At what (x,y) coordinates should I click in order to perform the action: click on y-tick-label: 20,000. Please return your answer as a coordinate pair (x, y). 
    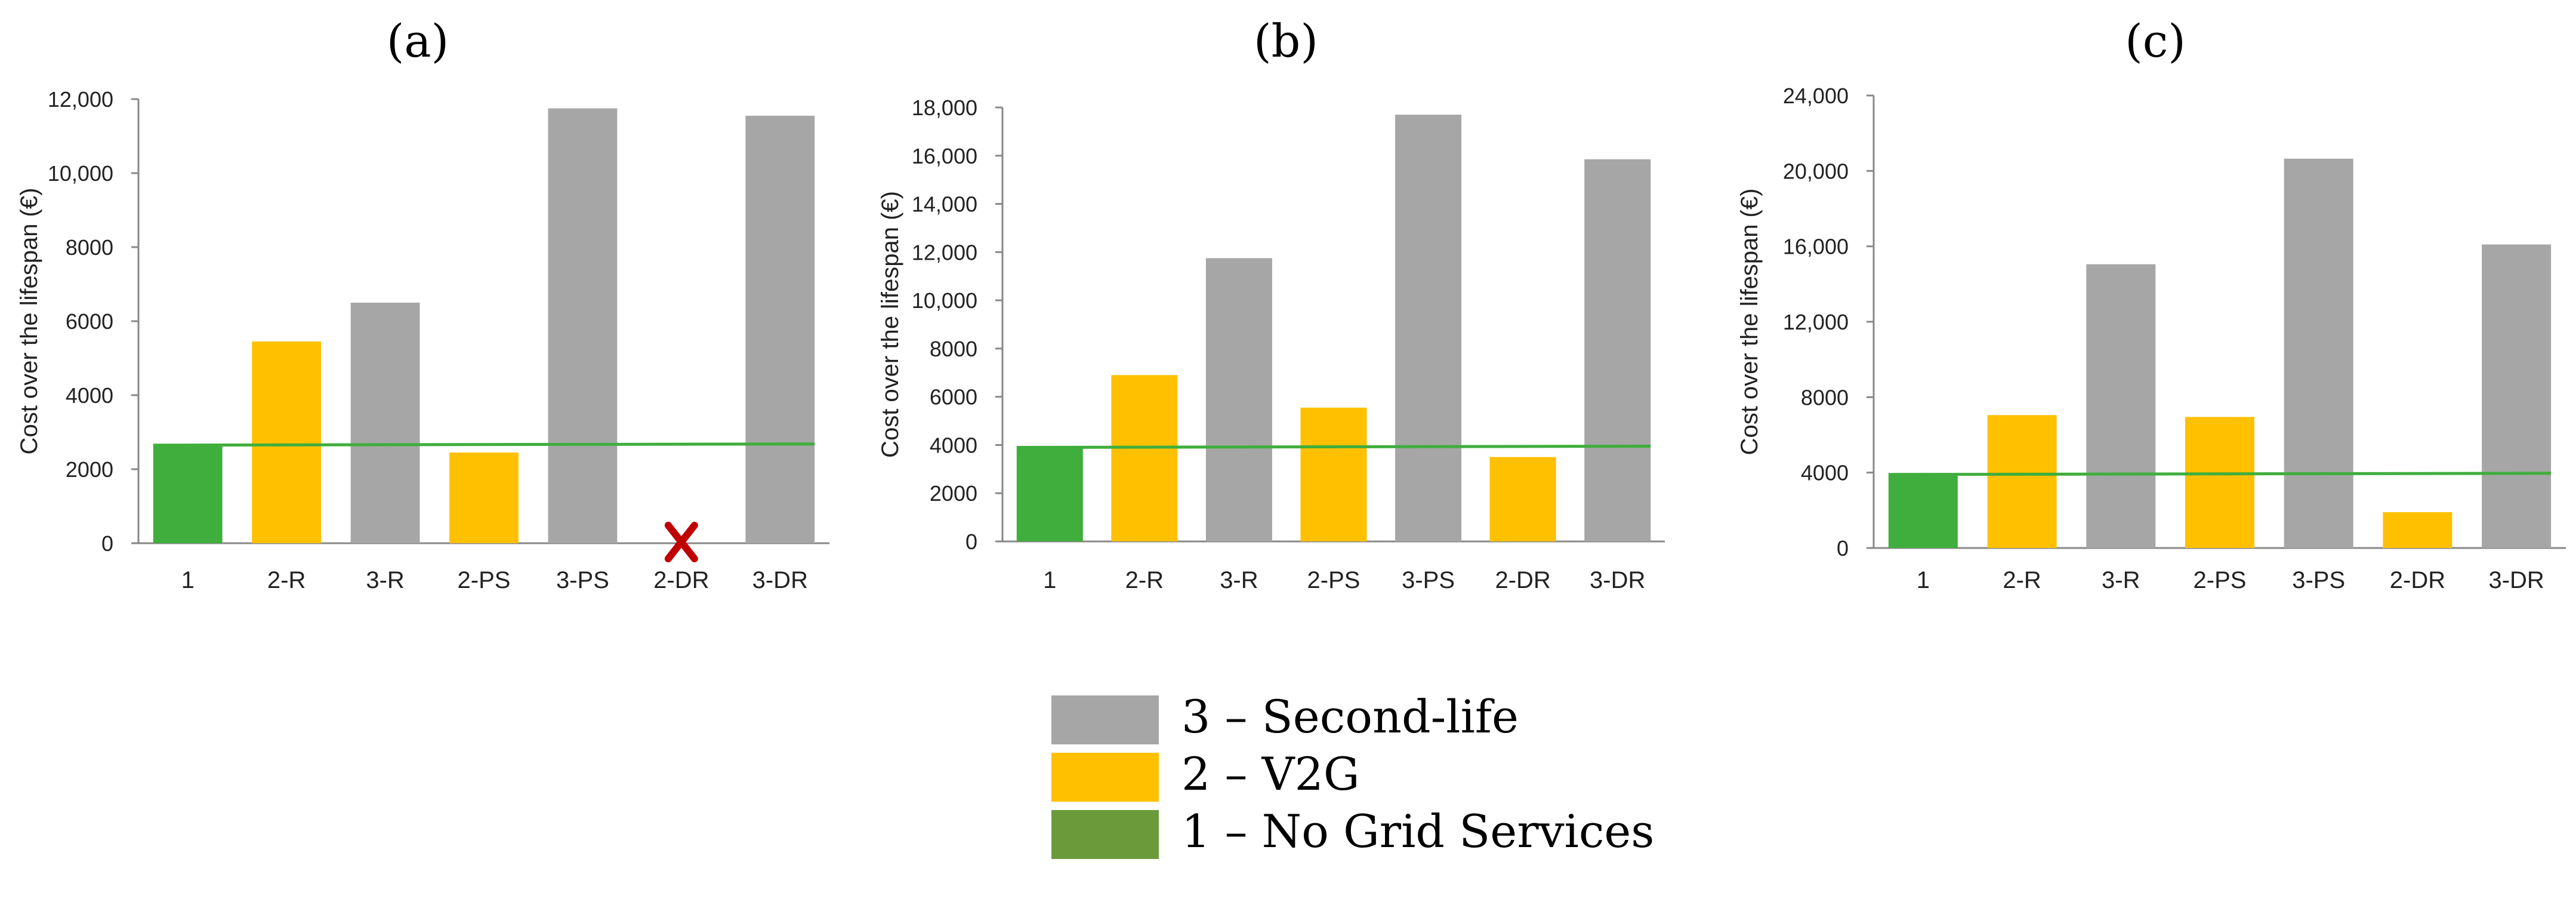
    Looking at the image, I should click on (1816, 171).